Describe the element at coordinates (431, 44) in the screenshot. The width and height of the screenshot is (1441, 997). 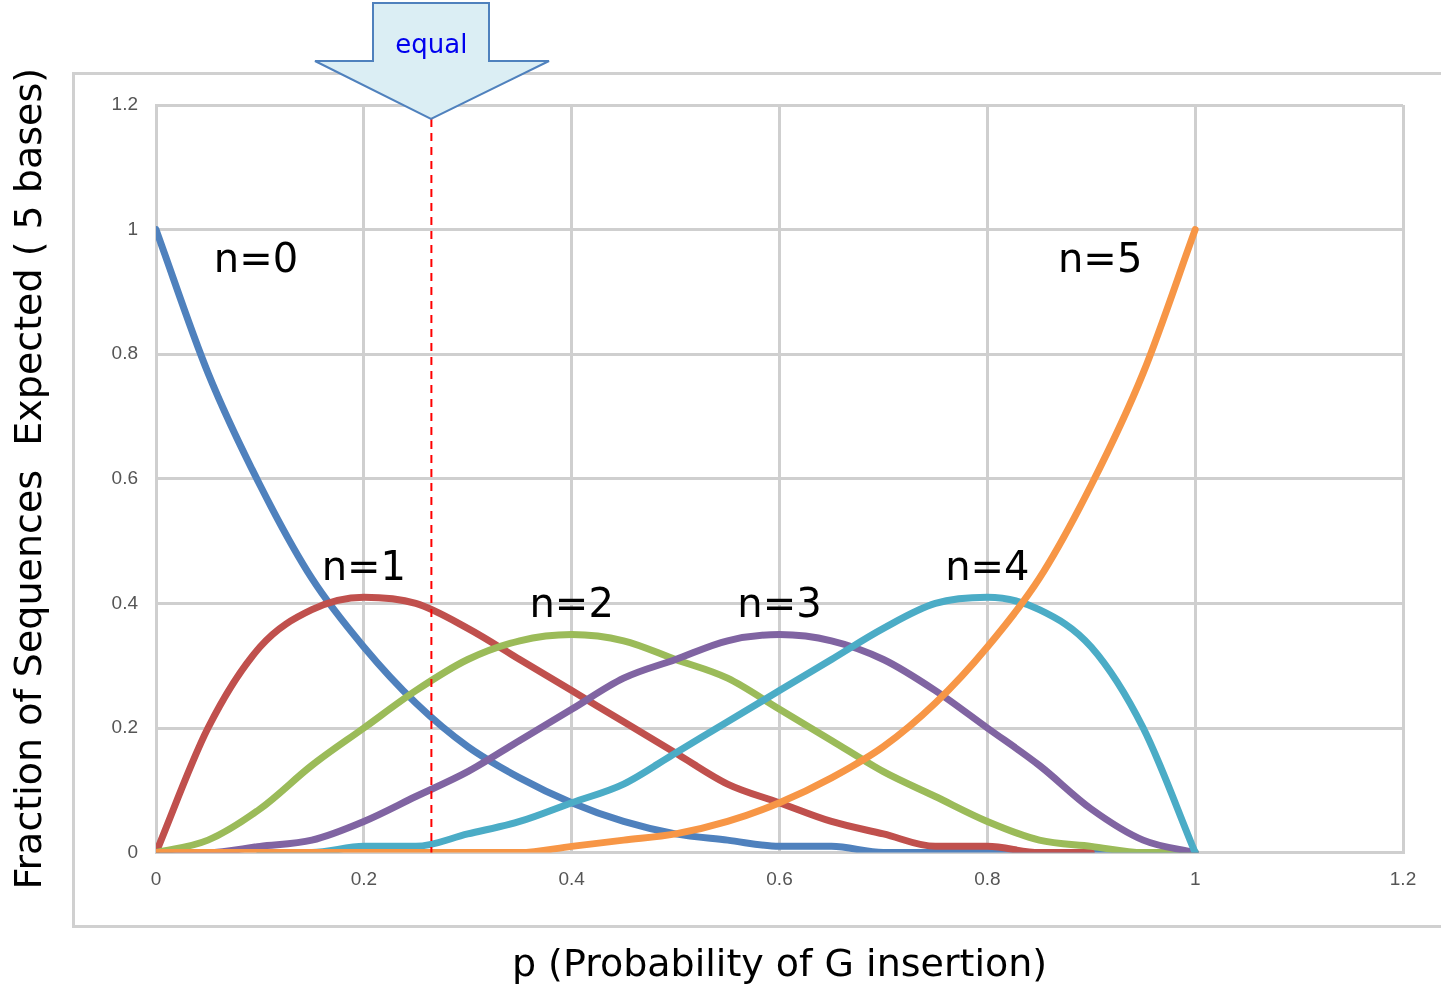
I see `ref-line-label: equal` at that location.